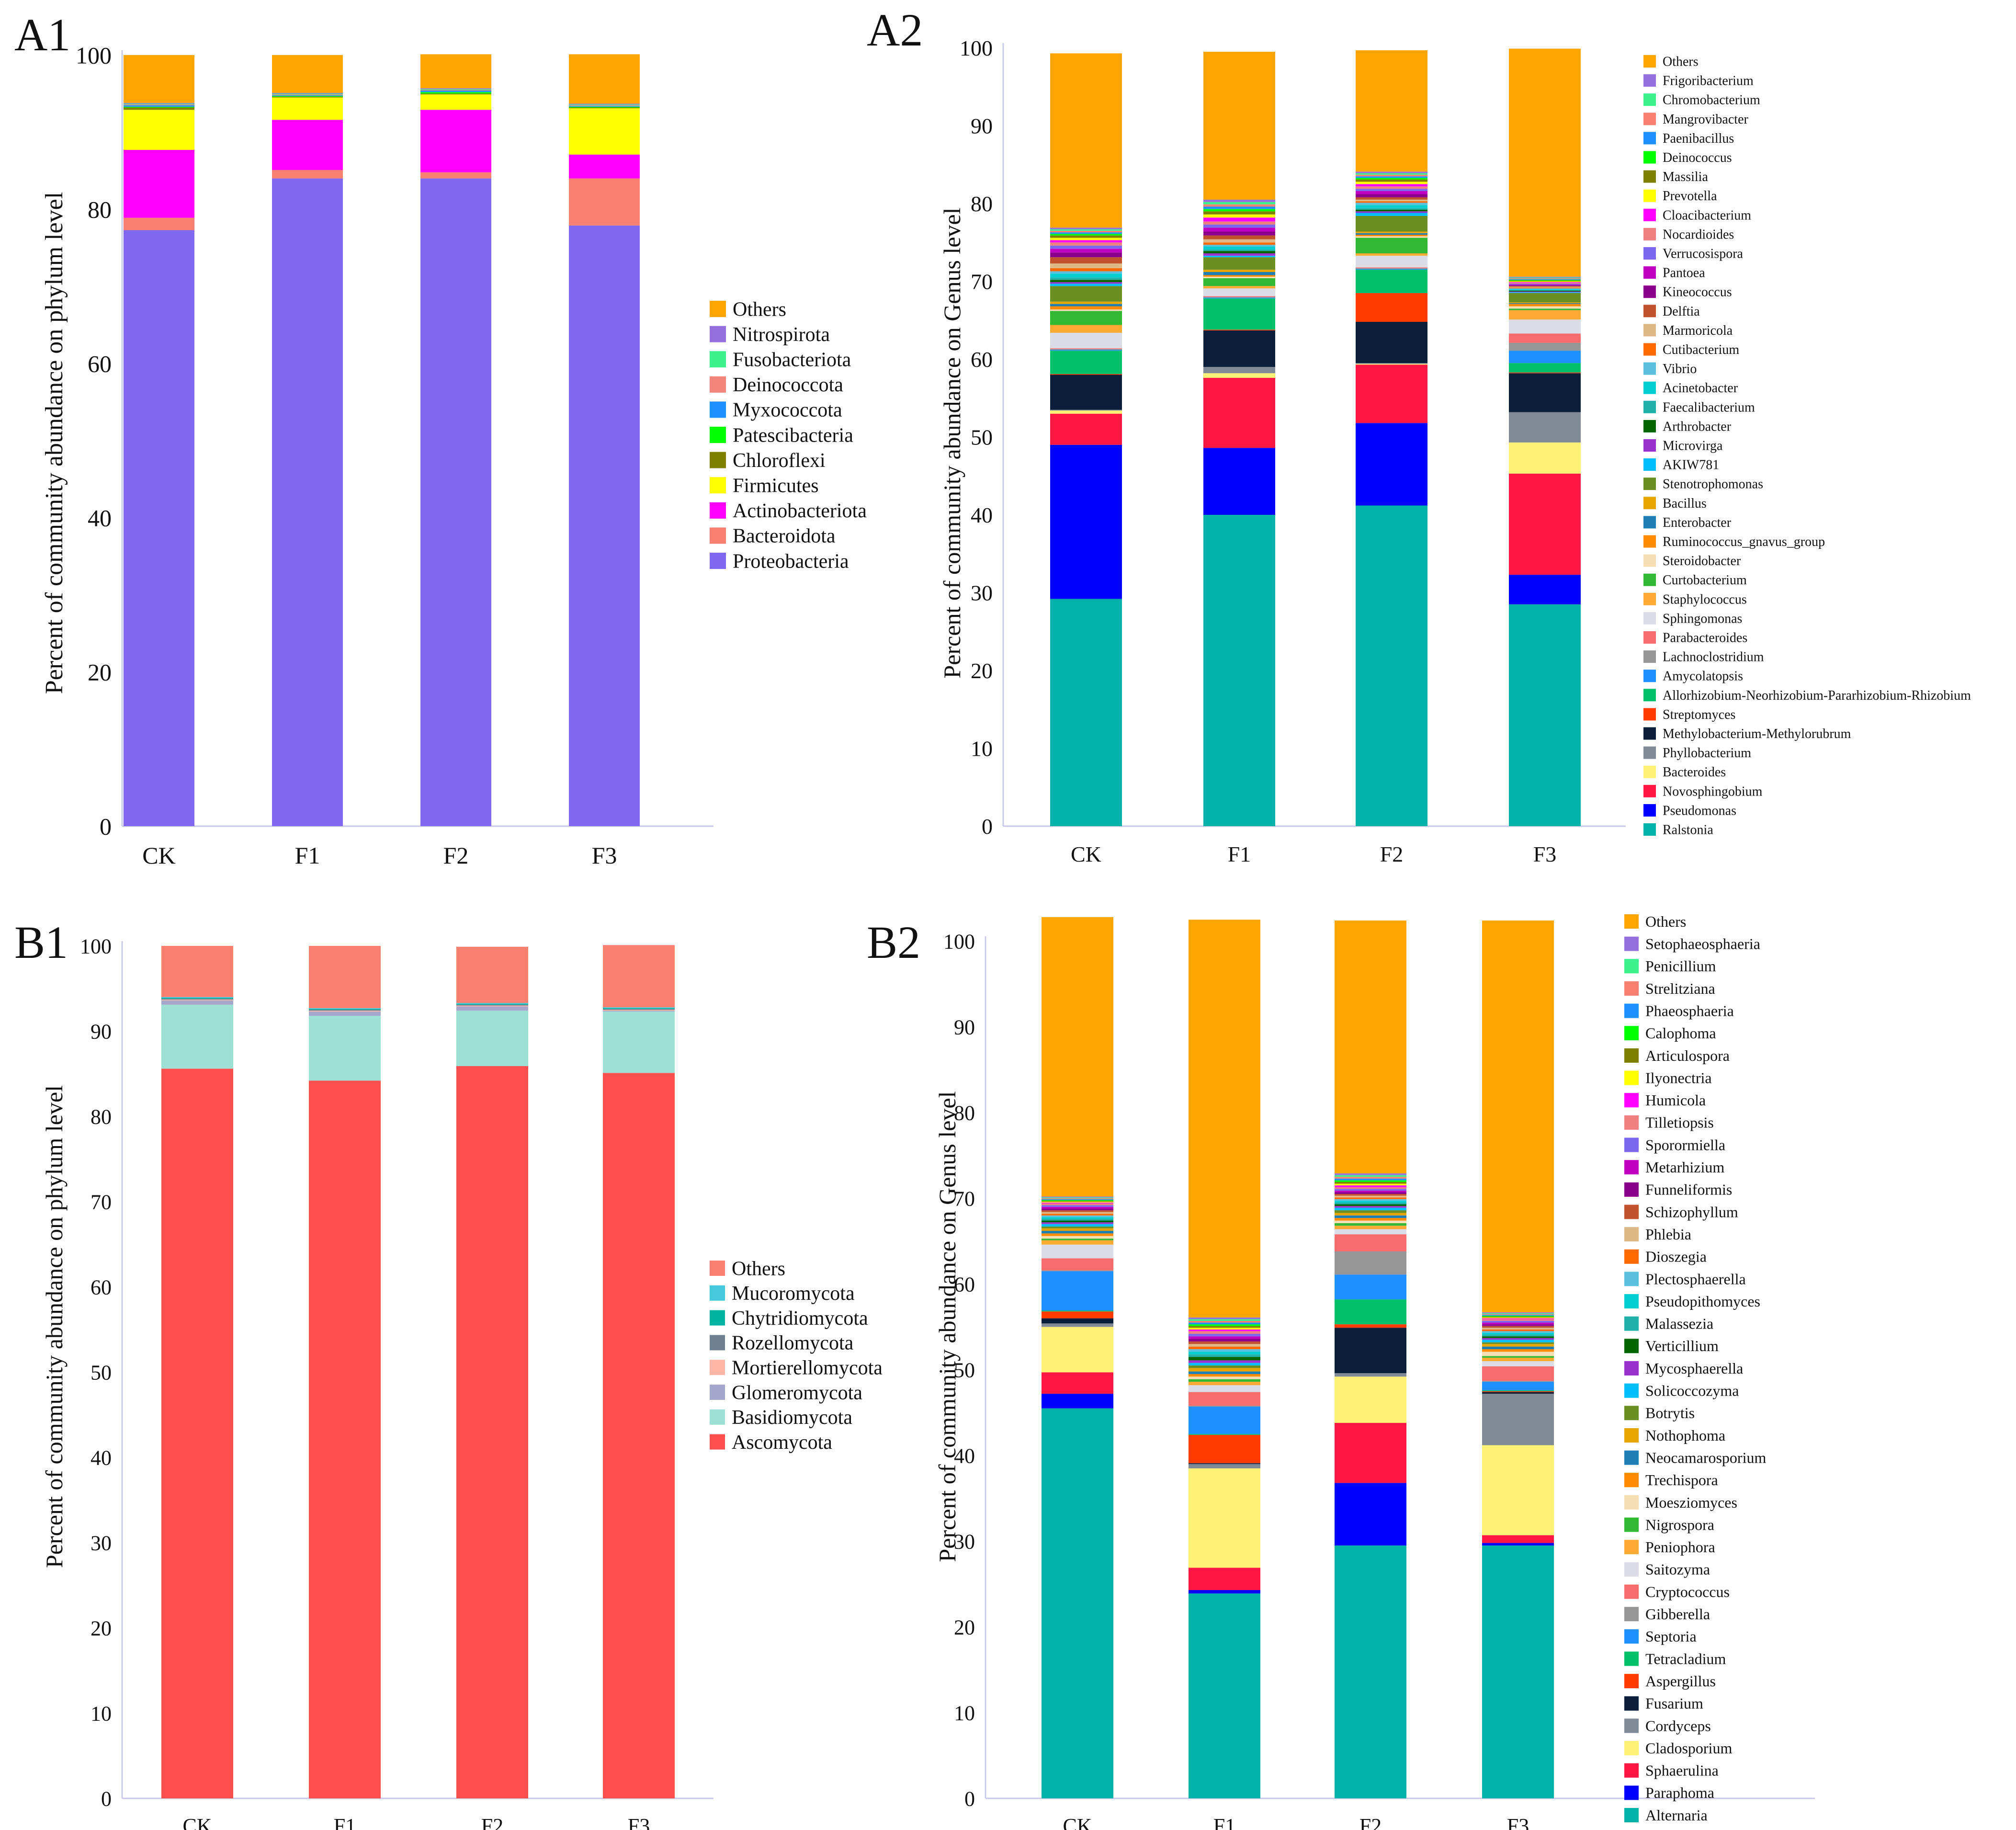  Describe the element at coordinates (1679, 1792) in the screenshot. I see `legend-label-paraphoma: Paraphoma` at that location.